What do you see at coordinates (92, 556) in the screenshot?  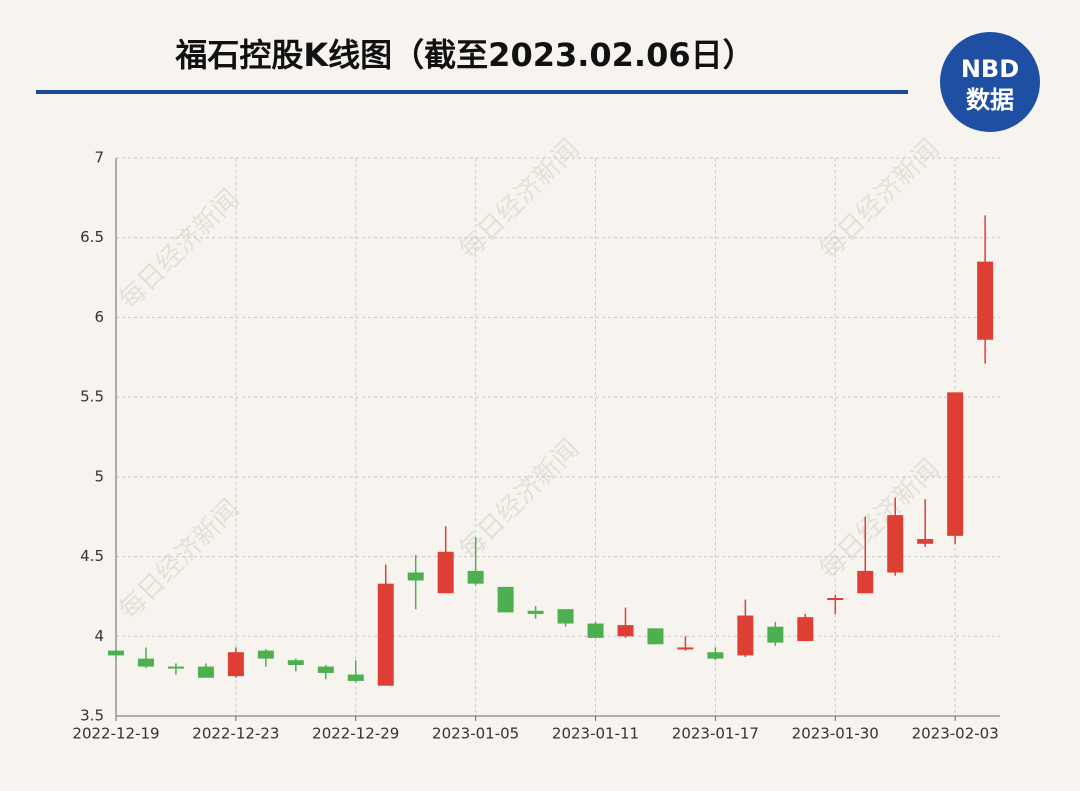 I see `y-tick-label: 4.5` at bounding box center [92, 556].